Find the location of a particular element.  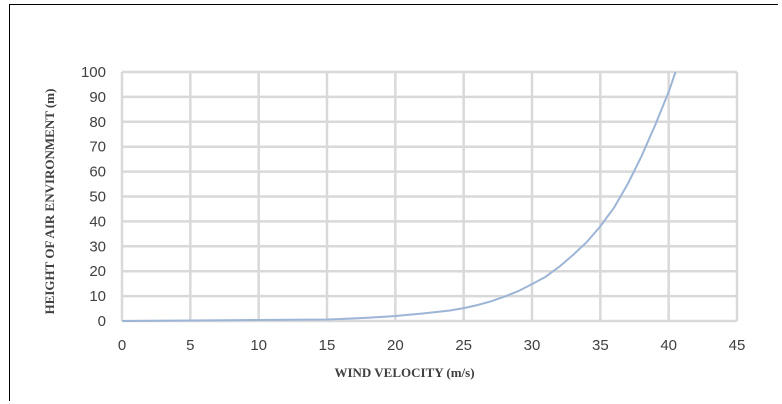

x-tick-label: 40 is located at coordinates (668, 345).